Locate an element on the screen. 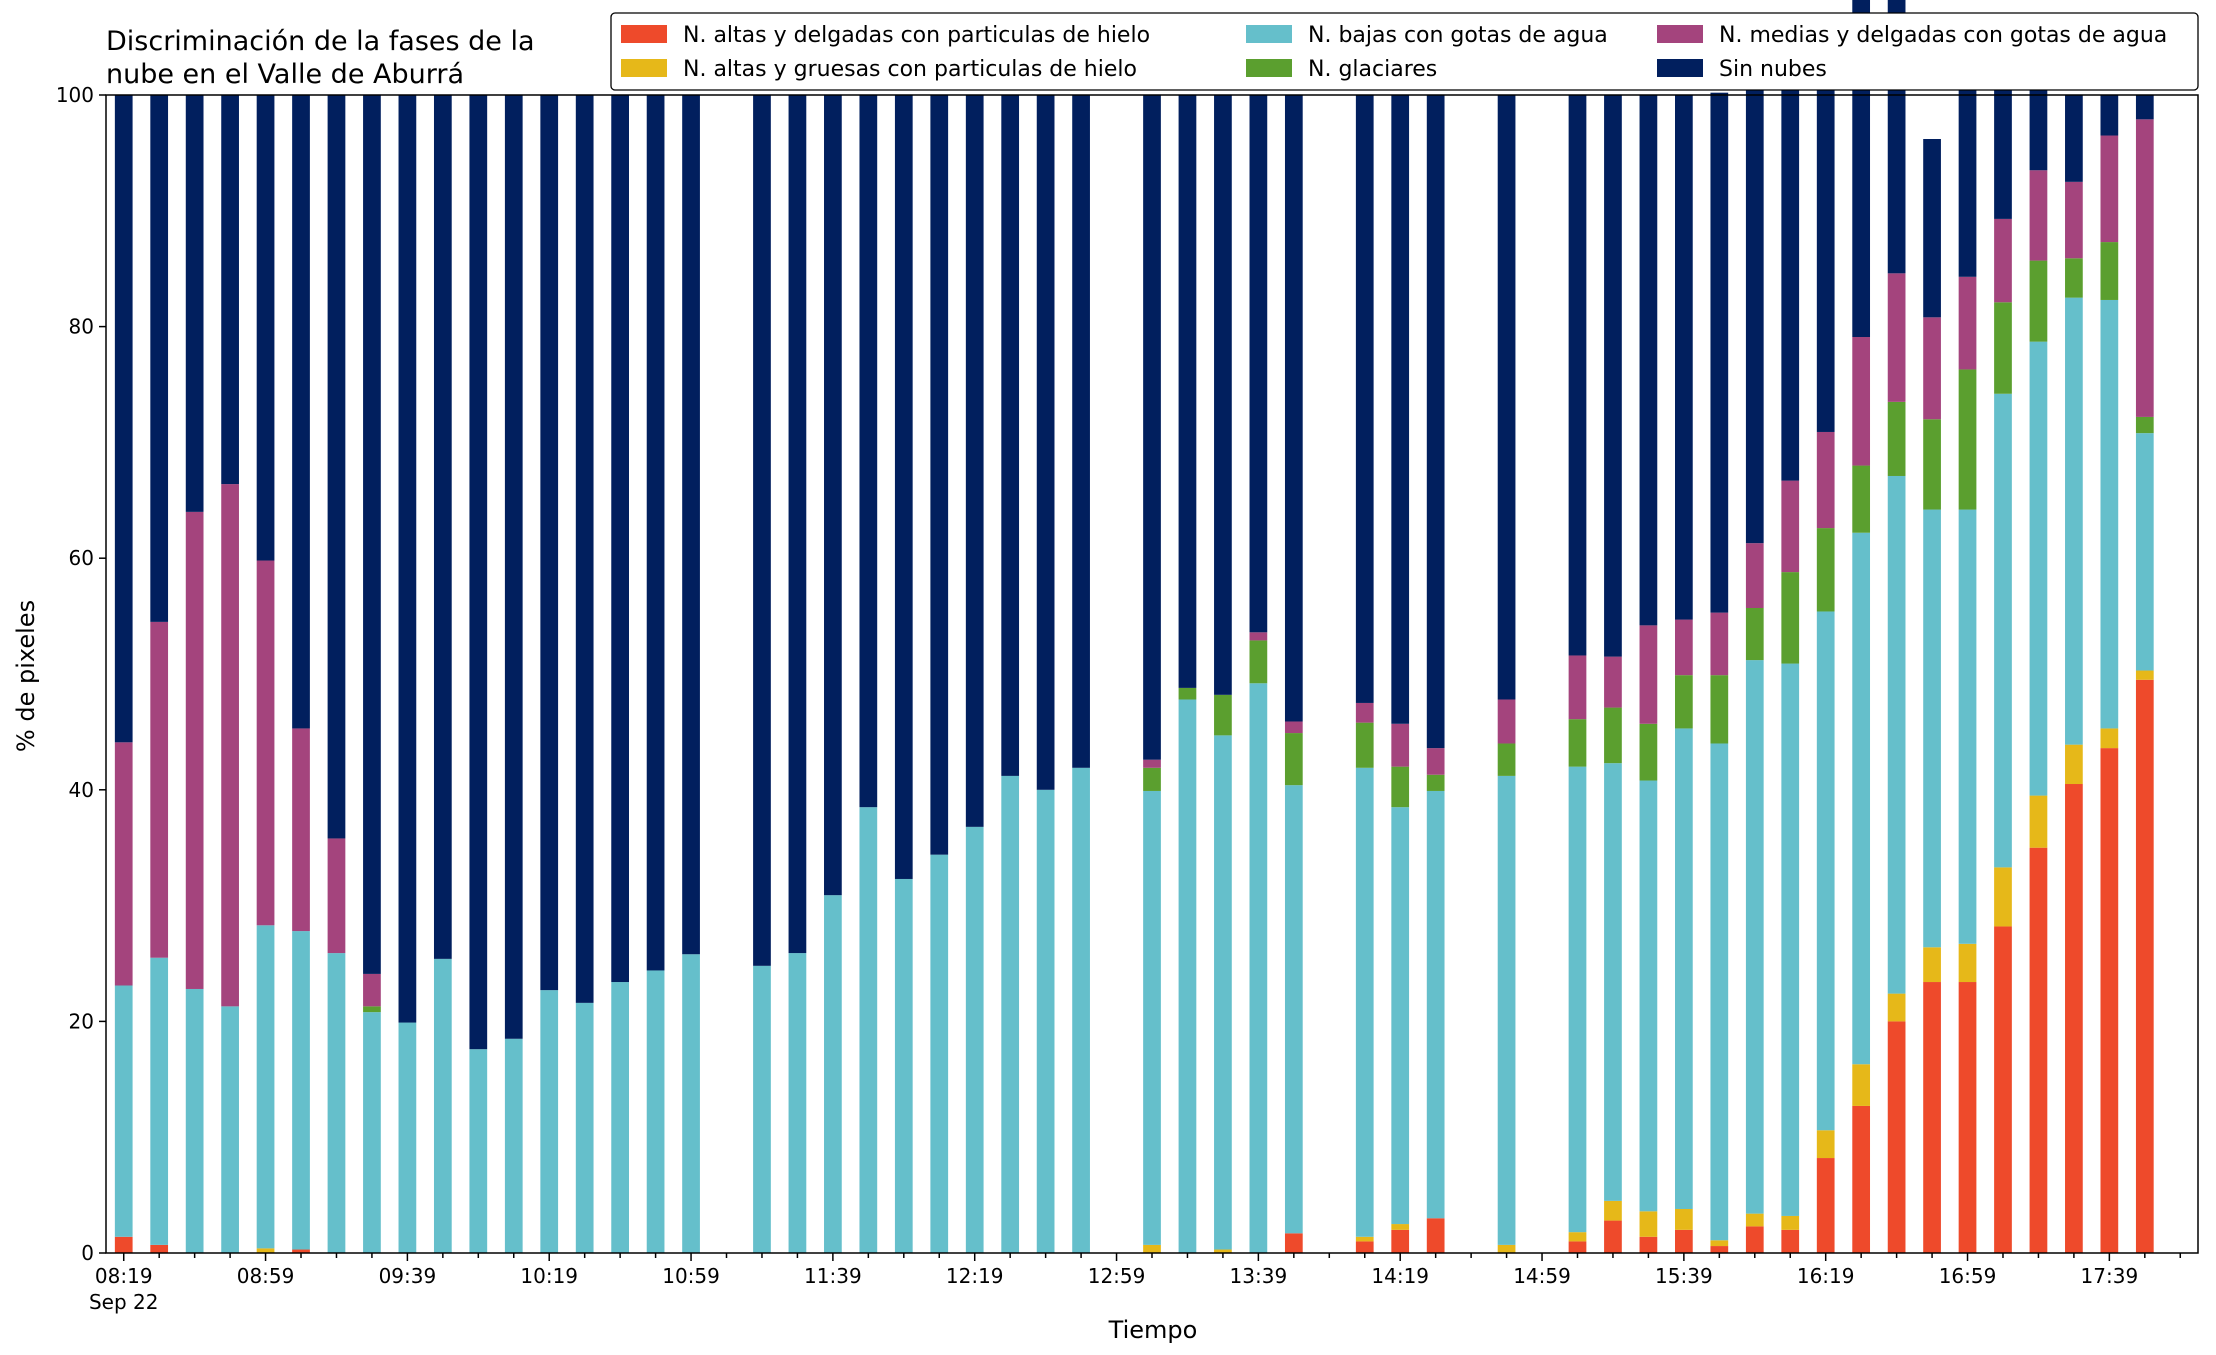  legend-box is located at coordinates (1404, 51).